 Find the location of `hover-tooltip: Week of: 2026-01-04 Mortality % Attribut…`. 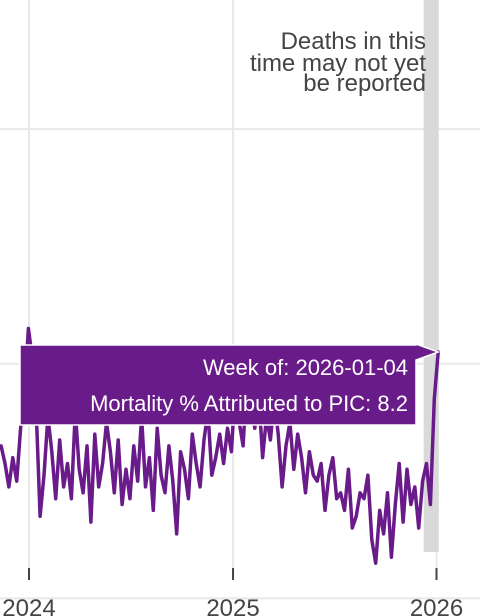

hover-tooltip: Week of: 2026-01-04 Mortality % Attribut… is located at coordinates (230, 384).